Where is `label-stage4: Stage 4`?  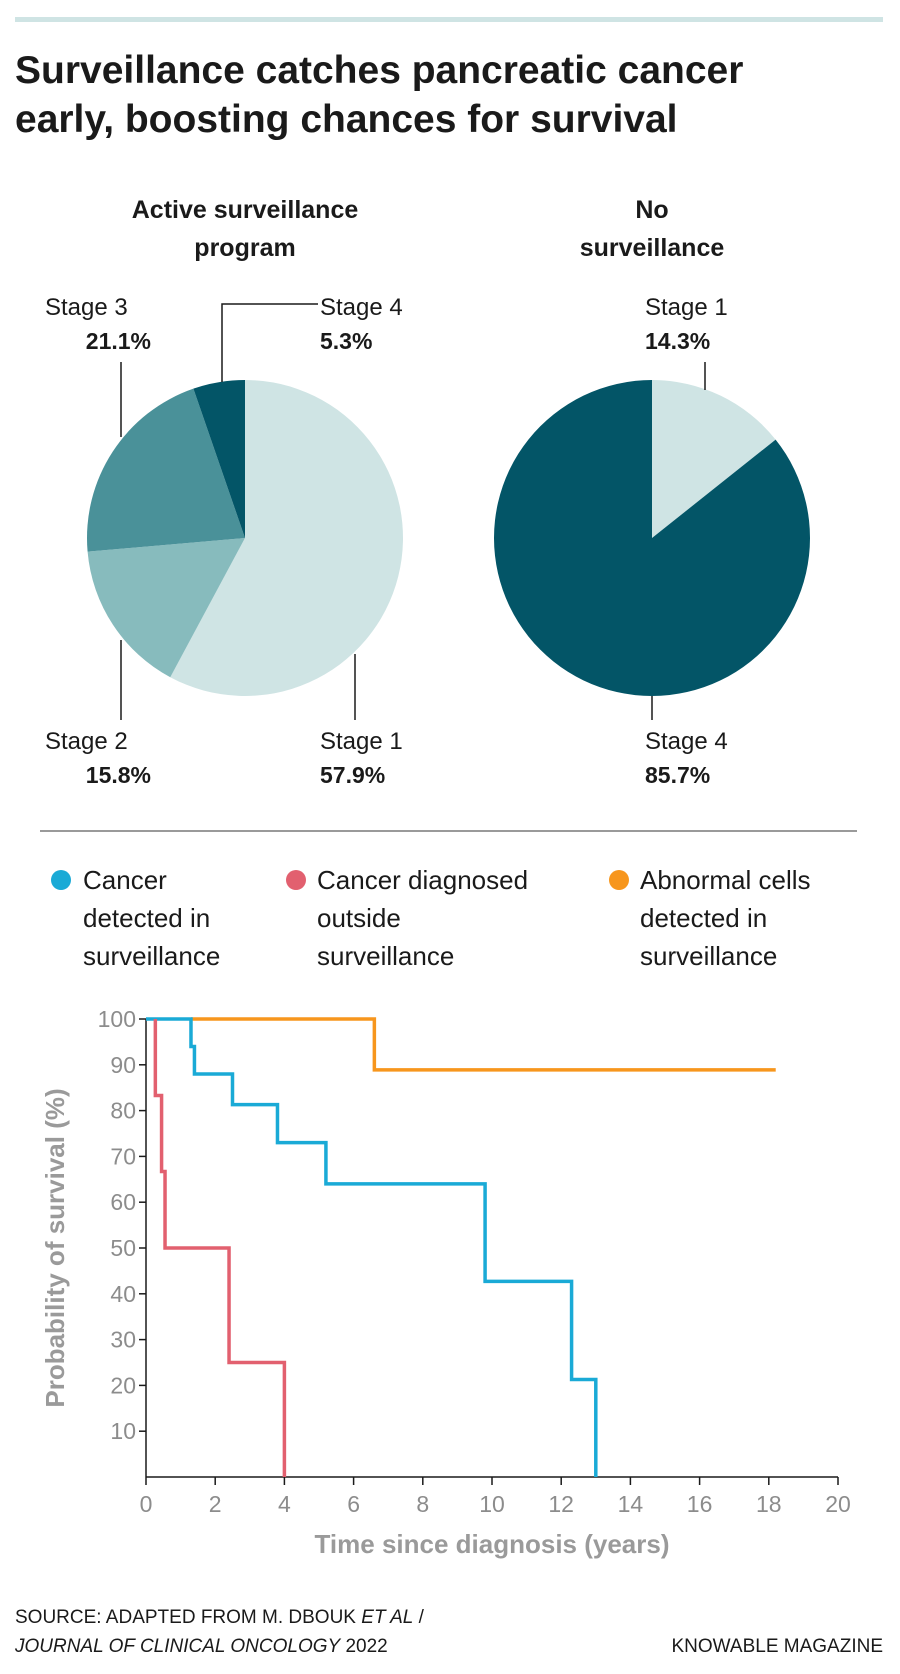
label-stage4: Stage 4 is located at coordinates (361, 307).